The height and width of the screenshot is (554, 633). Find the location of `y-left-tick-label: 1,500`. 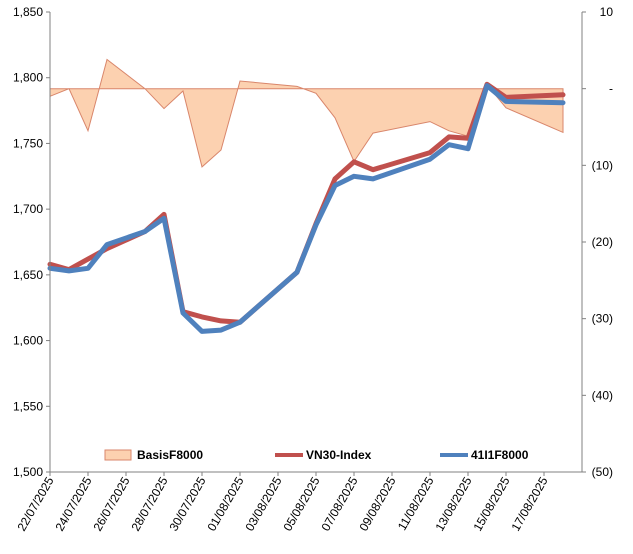

y-left-tick-label: 1,500 is located at coordinates (28, 472).